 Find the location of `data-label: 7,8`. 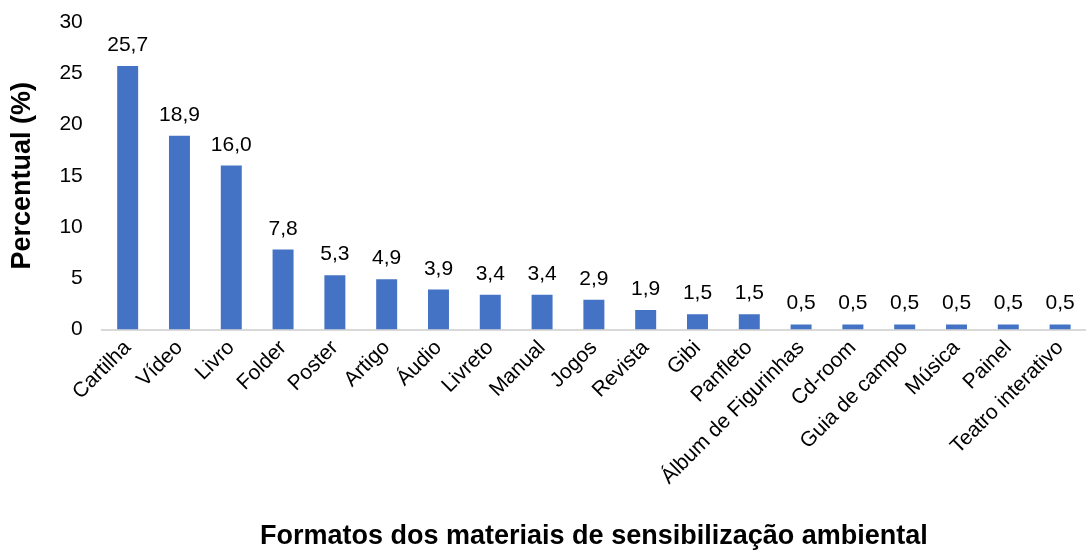

data-label: 7,8 is located at coordinates (283, 227).